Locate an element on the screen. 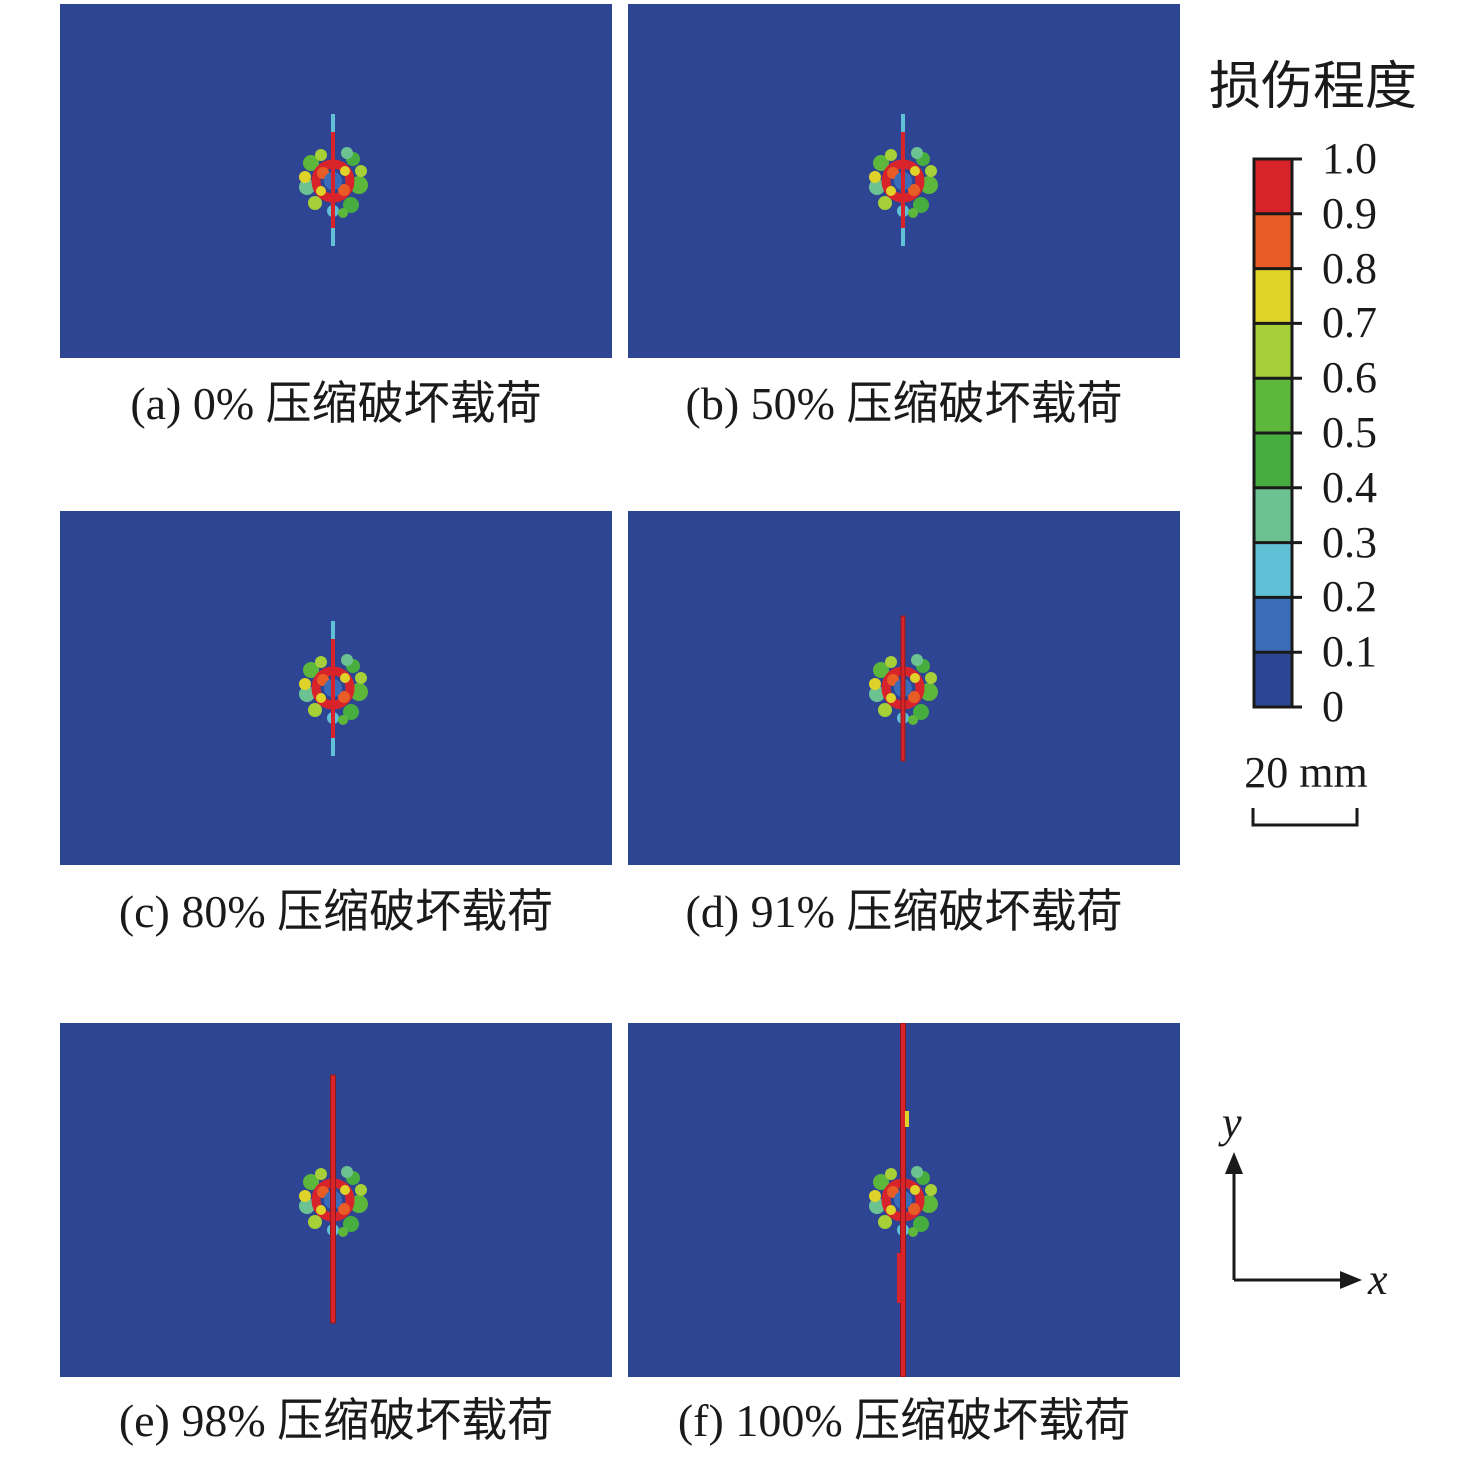  panel-d is located at coordinates (904, 688).